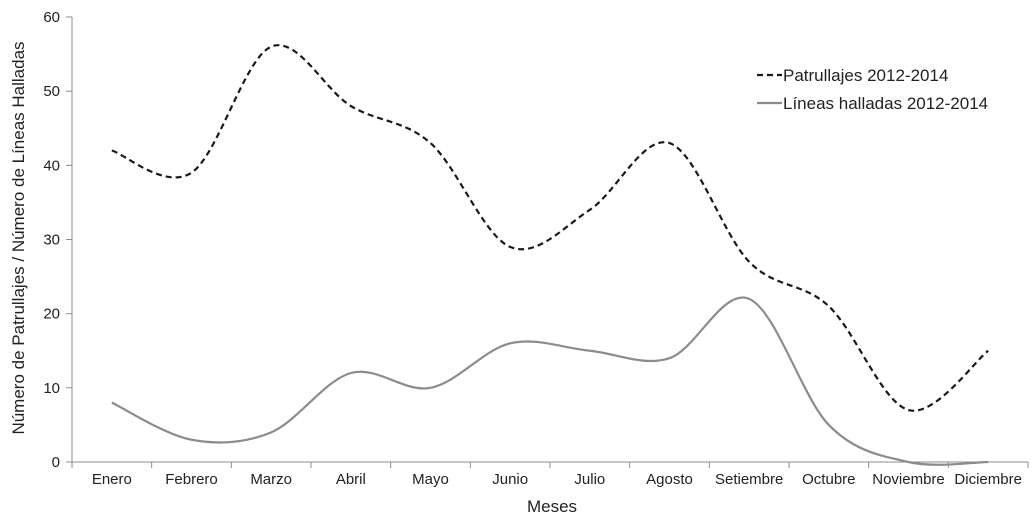 This screenshot has width=1036, height=520. I want to click on x-tick-label: Julio, so click(589, 479).